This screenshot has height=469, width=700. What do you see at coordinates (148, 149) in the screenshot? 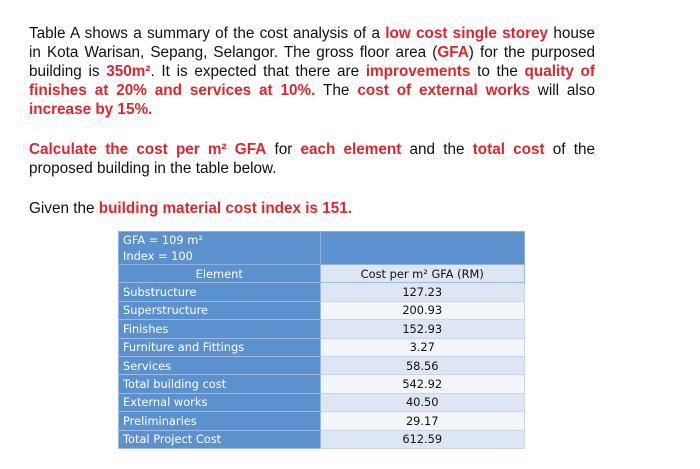
I see `task-highlight-cost-per-m2: Calculate the cost per m² GFA` at bounding box center [148, 149].